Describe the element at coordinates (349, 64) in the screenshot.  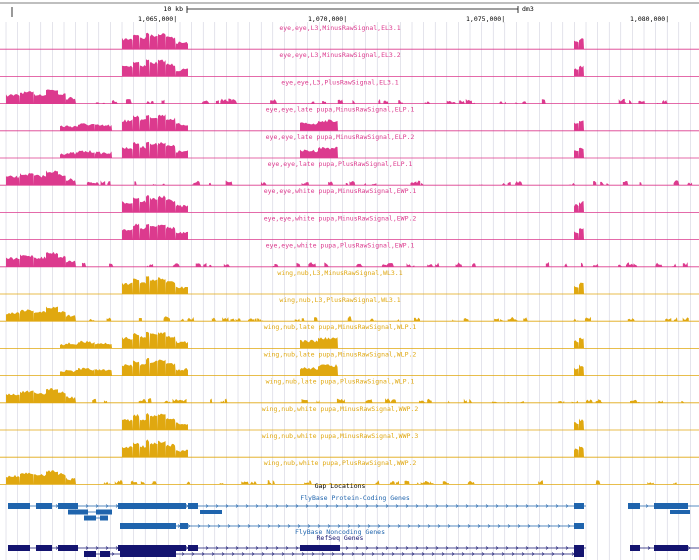
I see `signal-track: eye,eye,L3,MinusRawSignal,EL3.2` at that location.